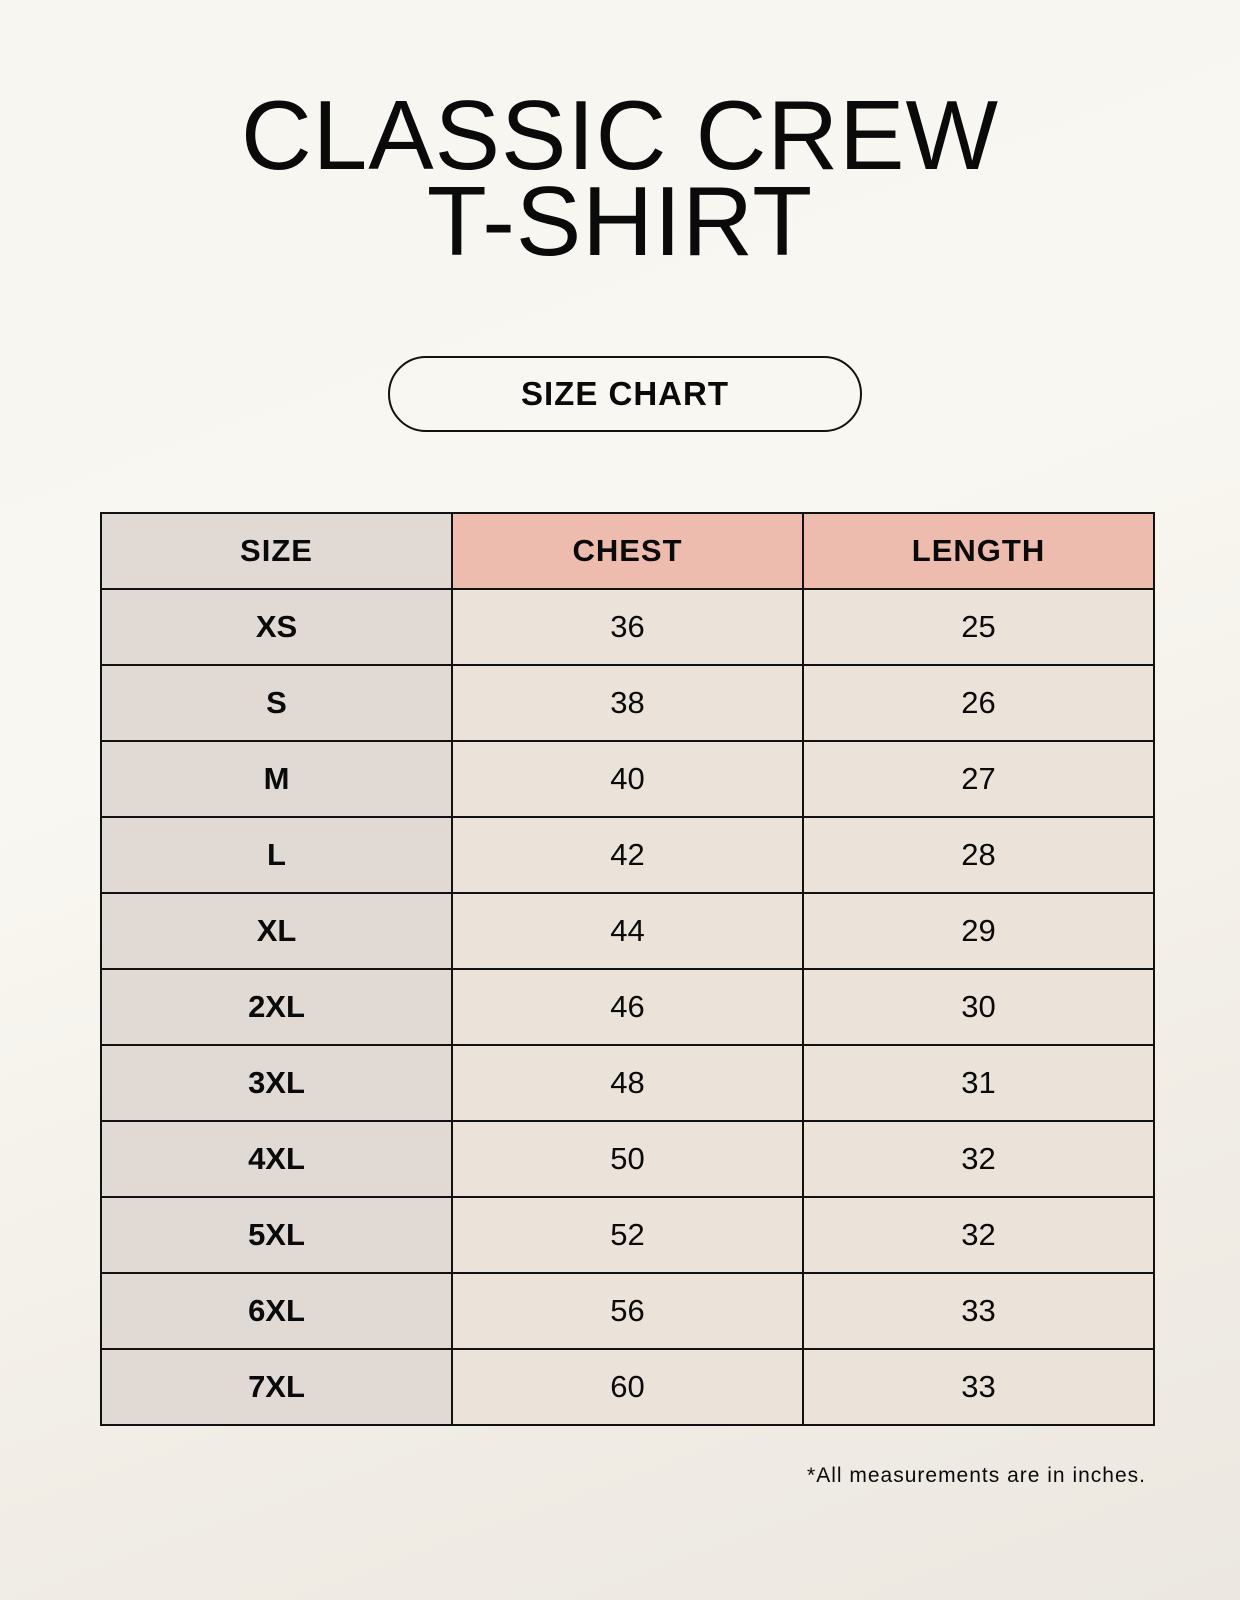 This screenshot has width=1240, height=1600. I want to click on table-row: 5XL 52 32, so click(627, 1235).